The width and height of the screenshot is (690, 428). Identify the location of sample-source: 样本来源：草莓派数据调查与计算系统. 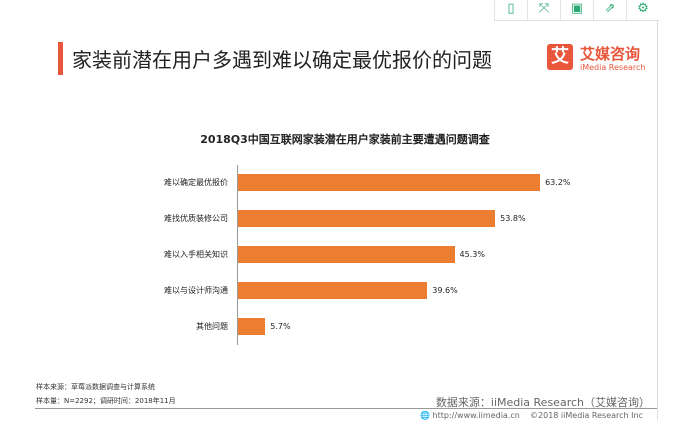
(95, 387).